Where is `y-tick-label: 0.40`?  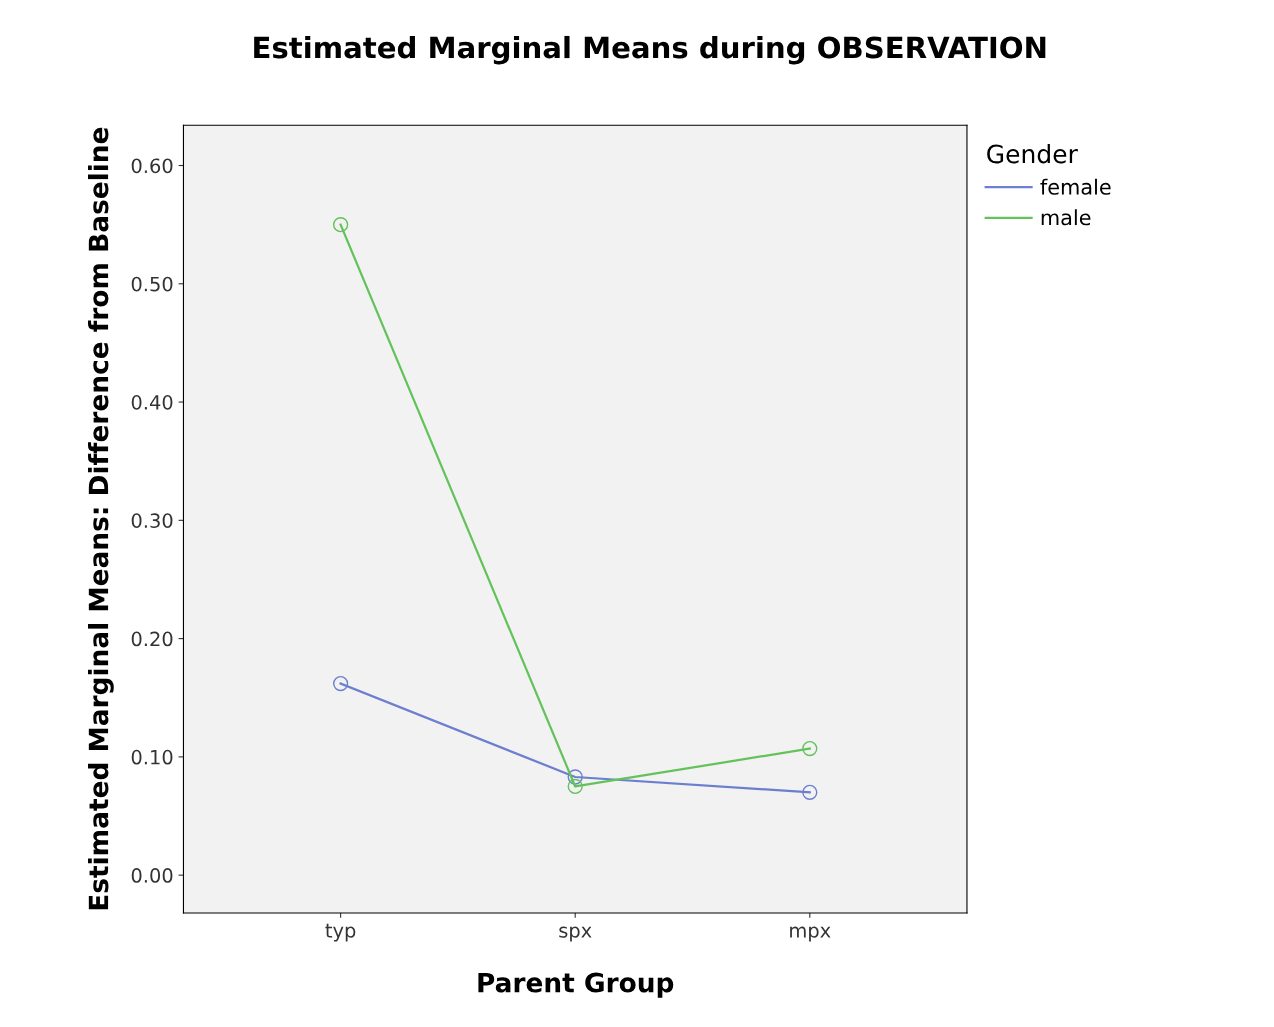 y-tick-label: 0.40 is located at coordinates (152, 402).